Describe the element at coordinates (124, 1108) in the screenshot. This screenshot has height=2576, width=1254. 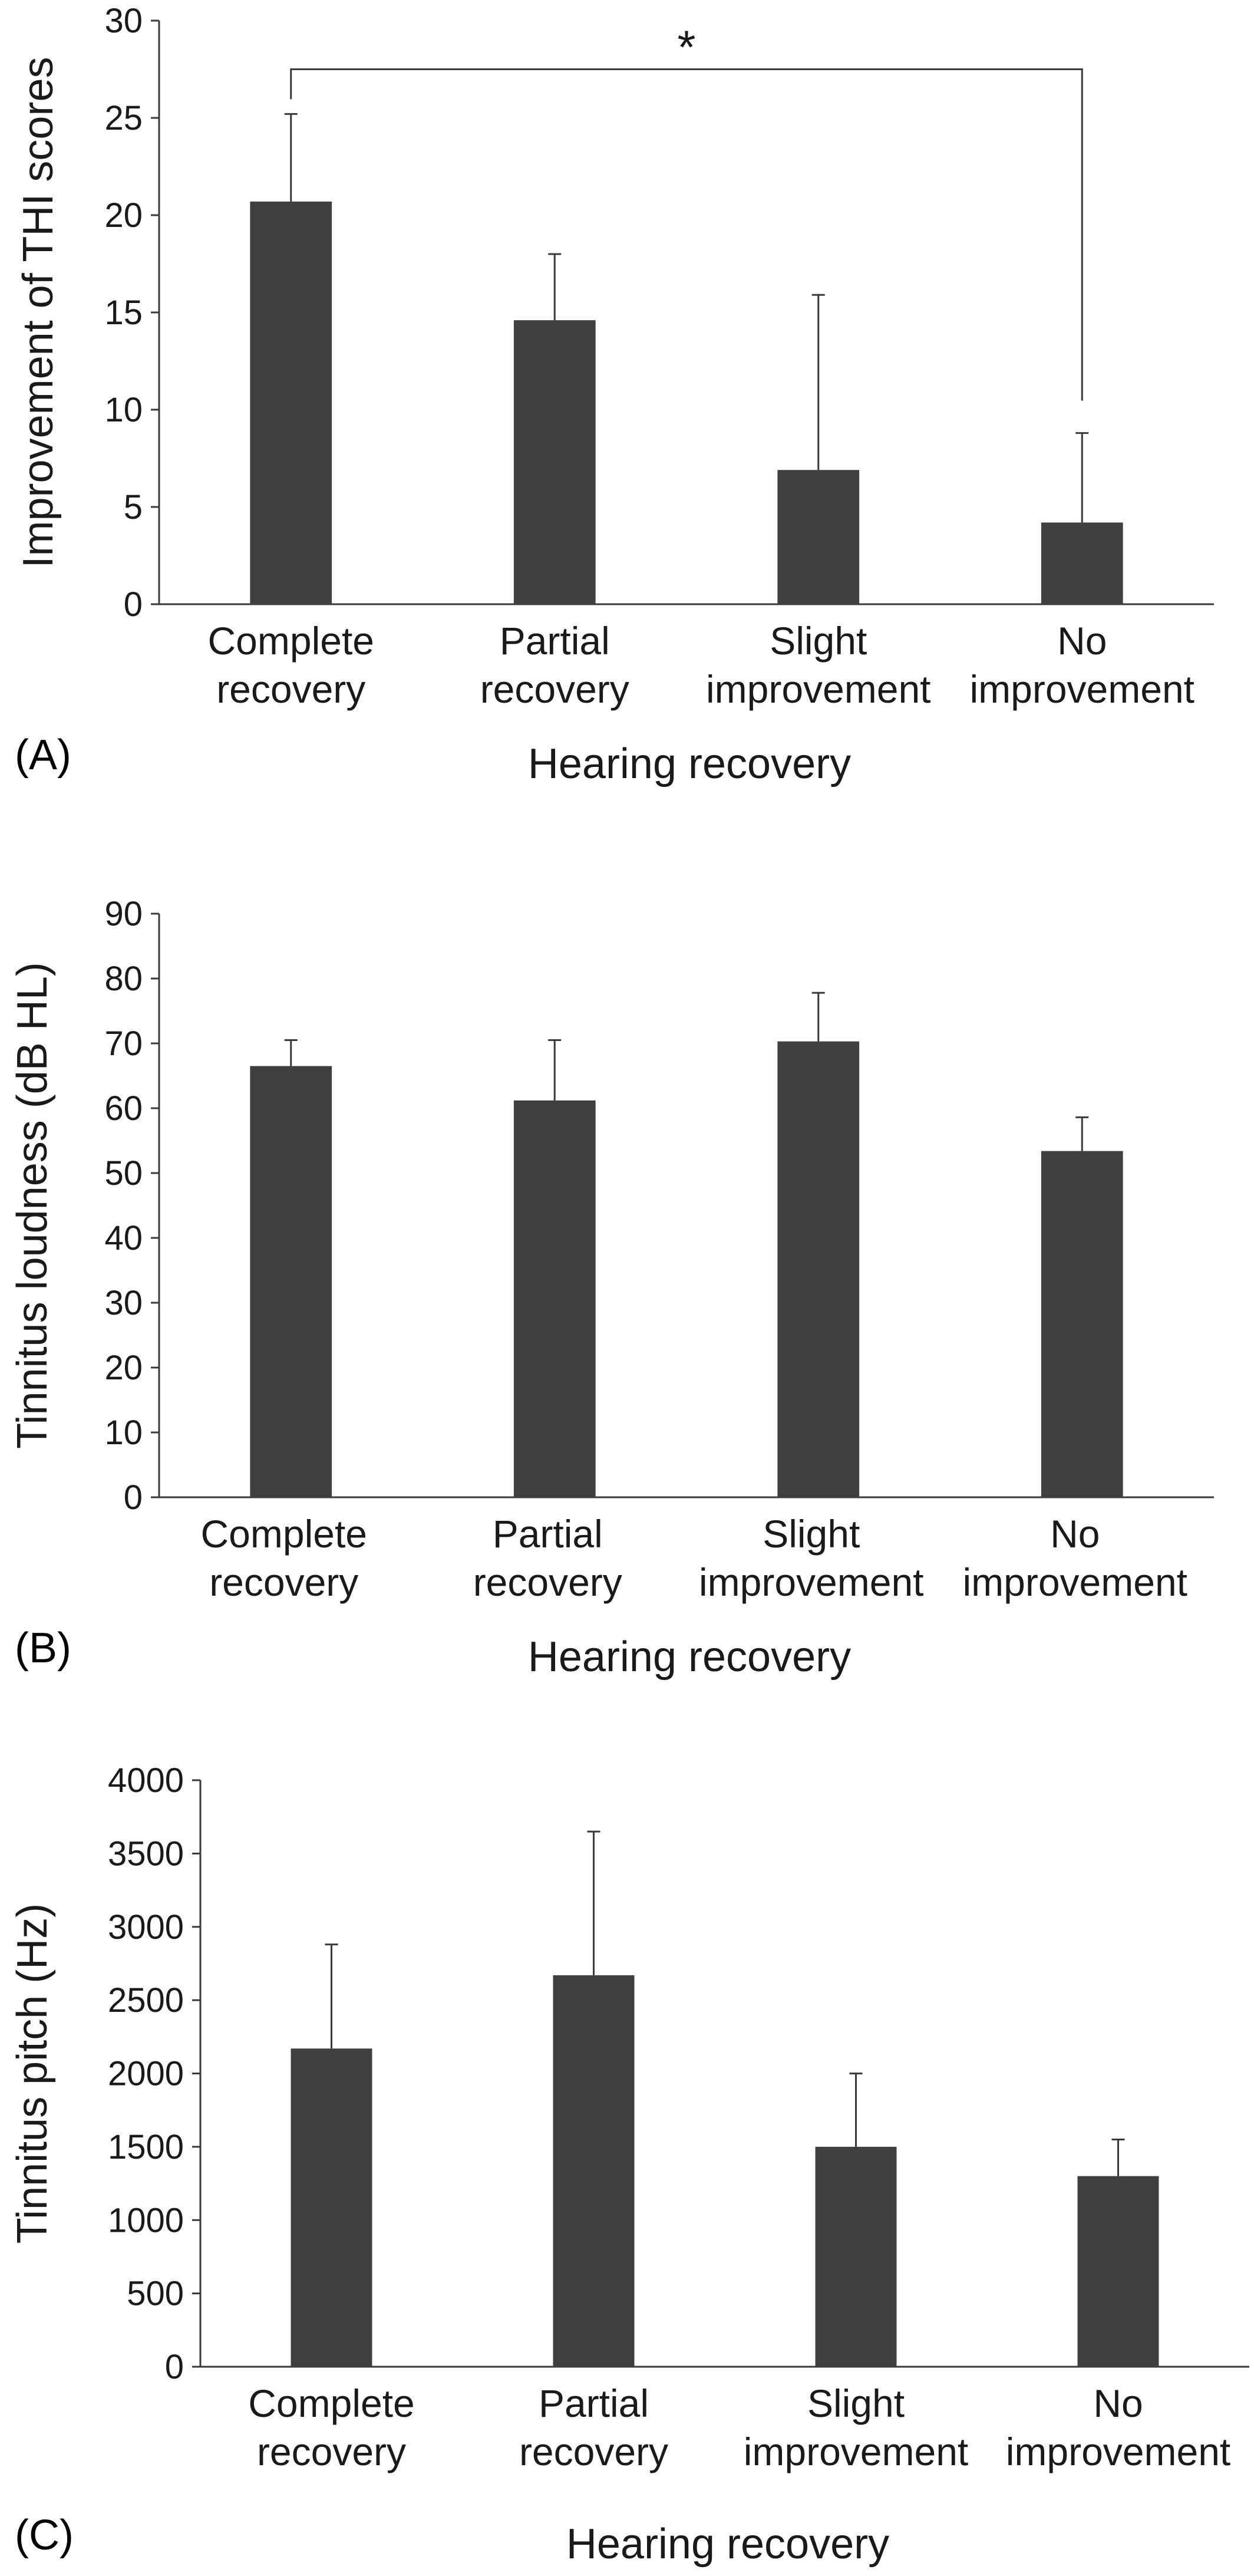
I see `y-tick-label: 60` at that location.